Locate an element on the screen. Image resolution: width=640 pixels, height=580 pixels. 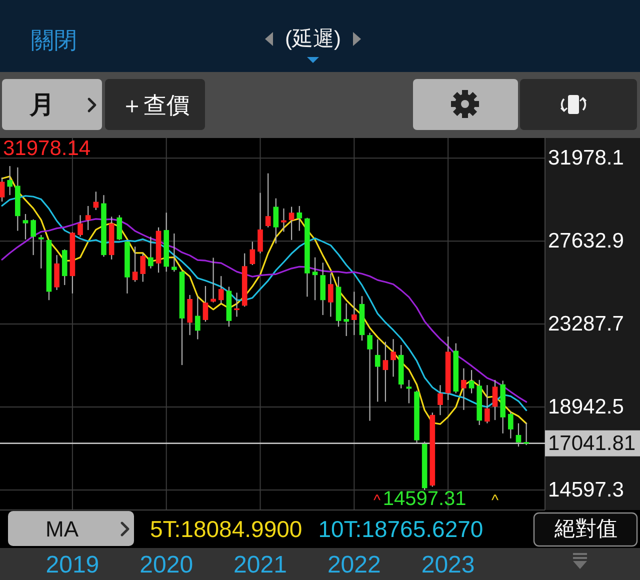
text: 關閉 is located at coordinates (54, 40).